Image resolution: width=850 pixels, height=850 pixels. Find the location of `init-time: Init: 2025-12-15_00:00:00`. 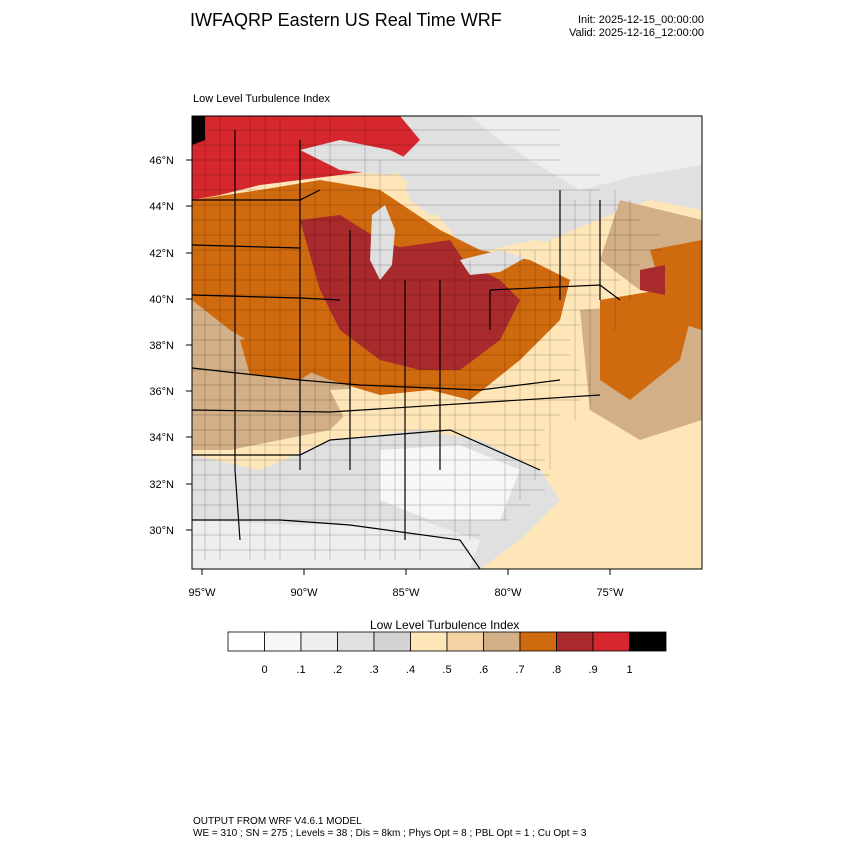

init-time: Init: 2025-12-15_00:00:00 is located at coordinates (641, 20).